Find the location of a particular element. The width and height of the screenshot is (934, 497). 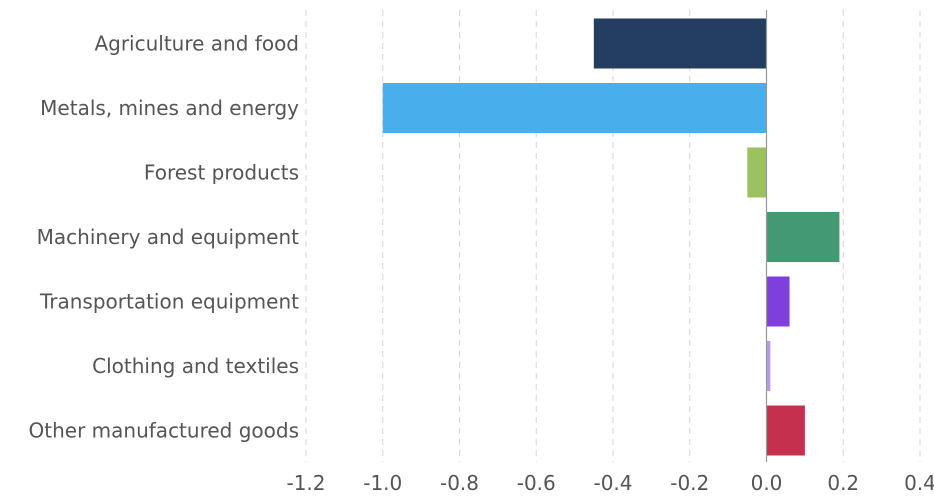

category-label: Agriculture and food is located at coordinates (196, 44).